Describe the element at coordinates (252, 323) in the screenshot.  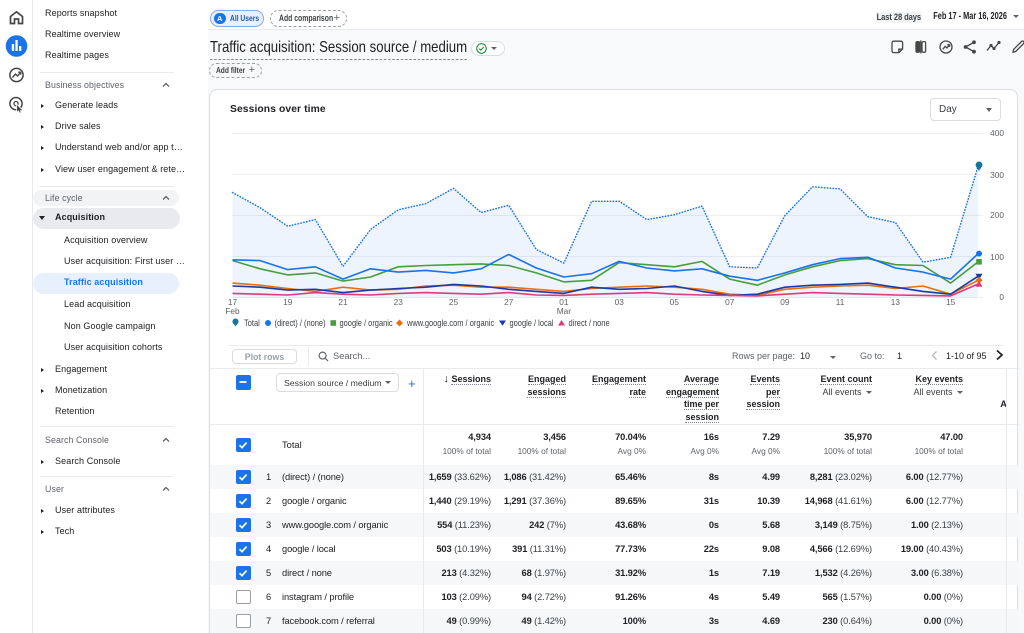
I see `svg-text: Total` at that location.